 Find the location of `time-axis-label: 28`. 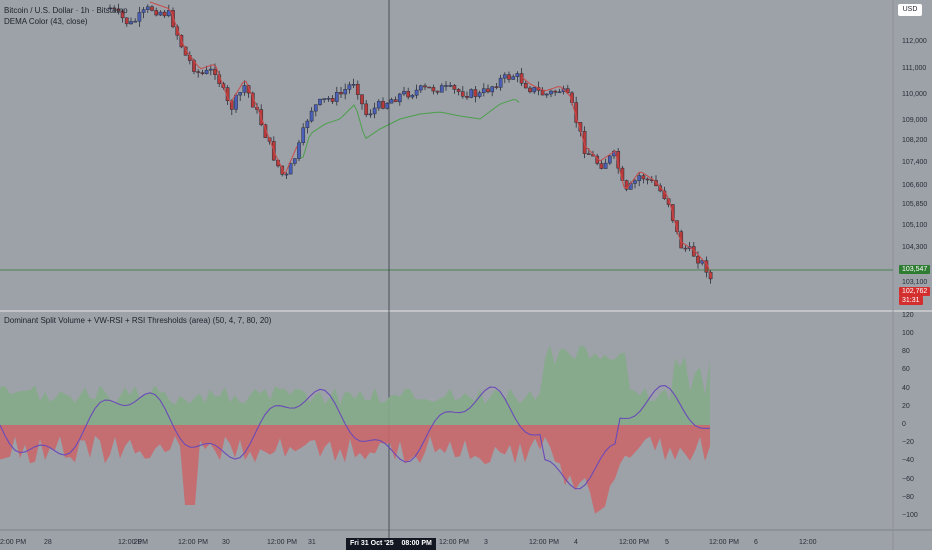

time-axis-label: 28 is located at coordinates (48, 542).